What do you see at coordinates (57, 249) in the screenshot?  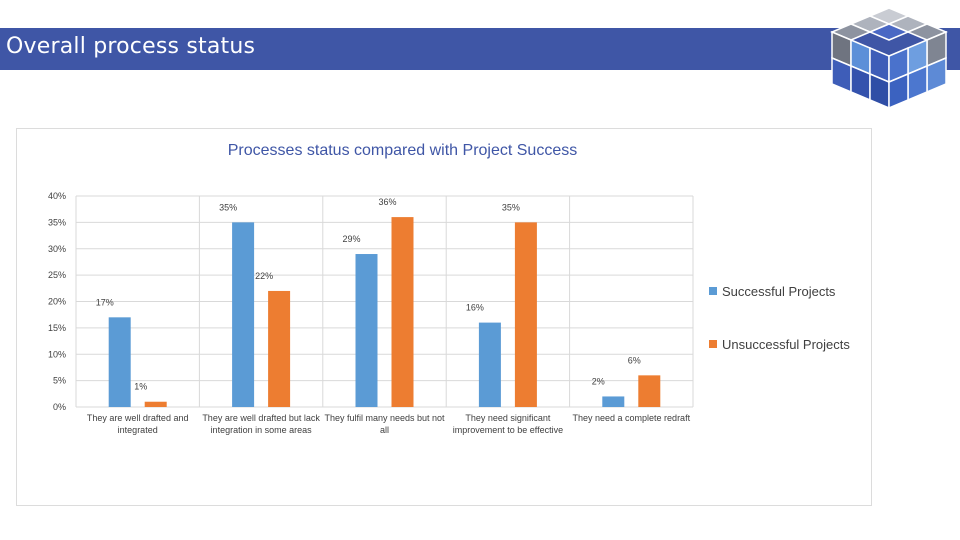 I see `y-tick-label: 30%` at bounding box center [57, 249].